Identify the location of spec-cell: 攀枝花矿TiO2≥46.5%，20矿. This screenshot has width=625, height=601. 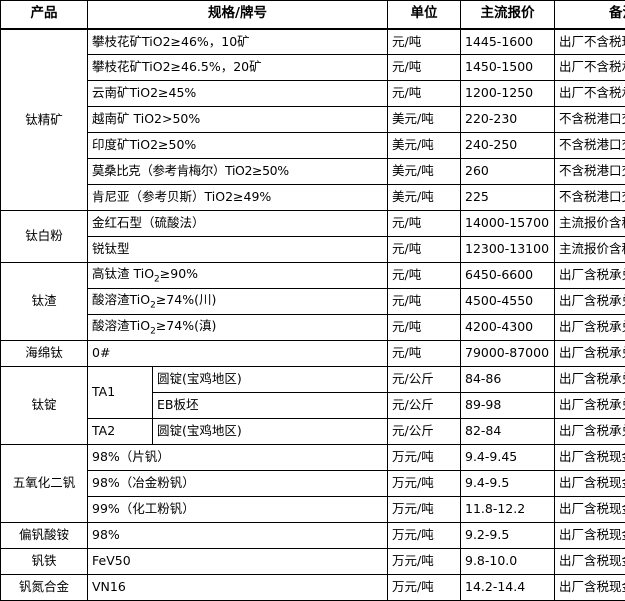
(238, 68).